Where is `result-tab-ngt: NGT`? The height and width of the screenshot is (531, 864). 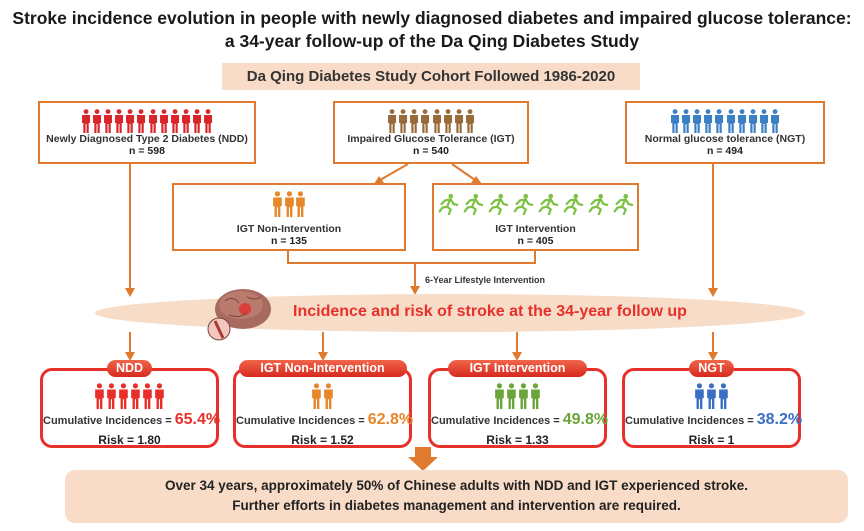
result-tab-ngt: NGT is located at coordinates (711, 368).